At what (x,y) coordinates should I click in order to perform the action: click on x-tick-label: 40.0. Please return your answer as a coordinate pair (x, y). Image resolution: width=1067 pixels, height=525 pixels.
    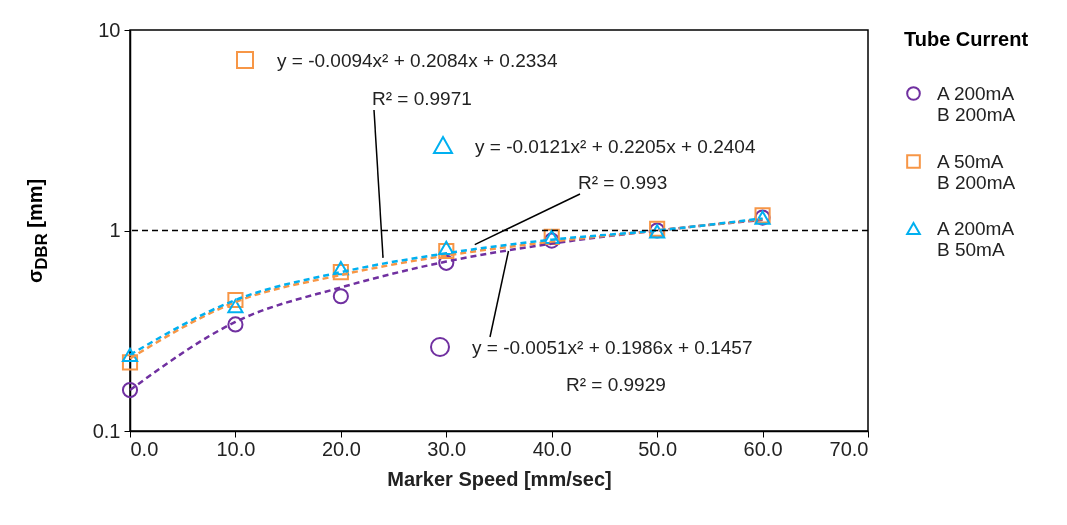
    Looking at the image, I should click on (552, 448).